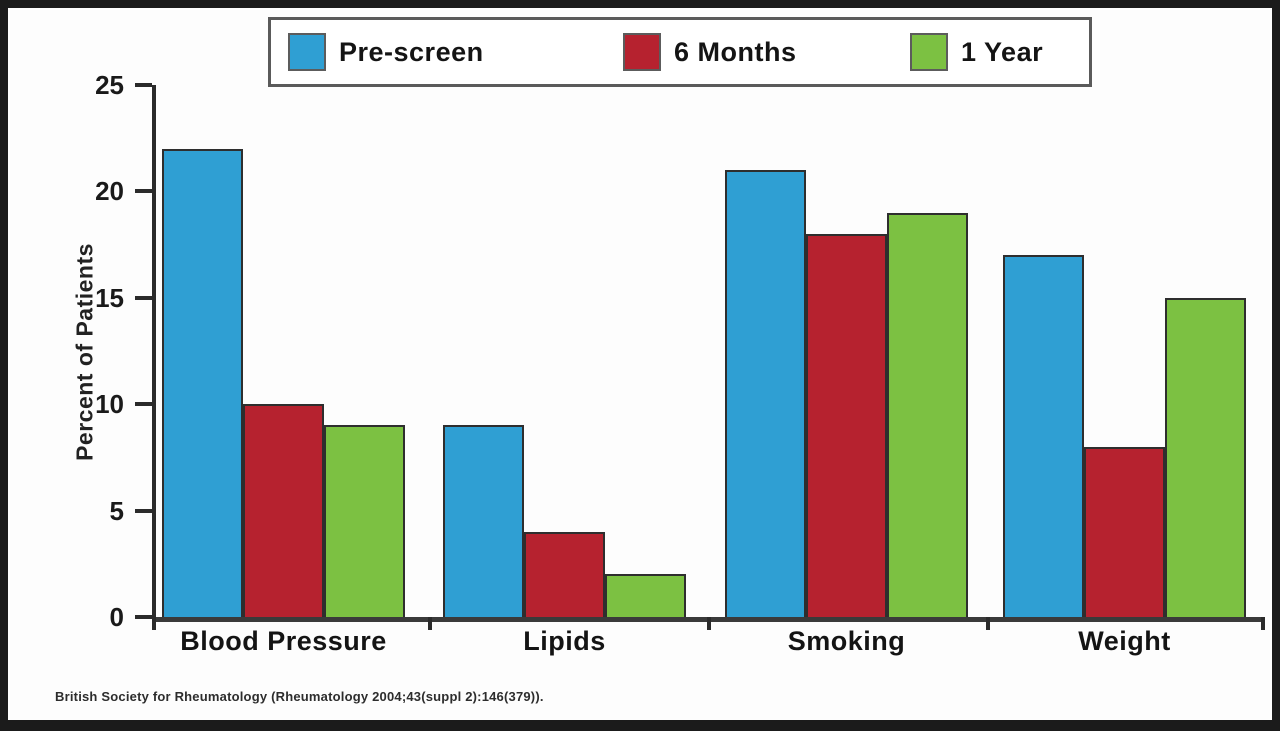 The height and width of the screenshot is (731, 1280). Describe the element at coordinates (642, 52) in the screenshot. I see `6-months-color-swatch-icon` at that location.